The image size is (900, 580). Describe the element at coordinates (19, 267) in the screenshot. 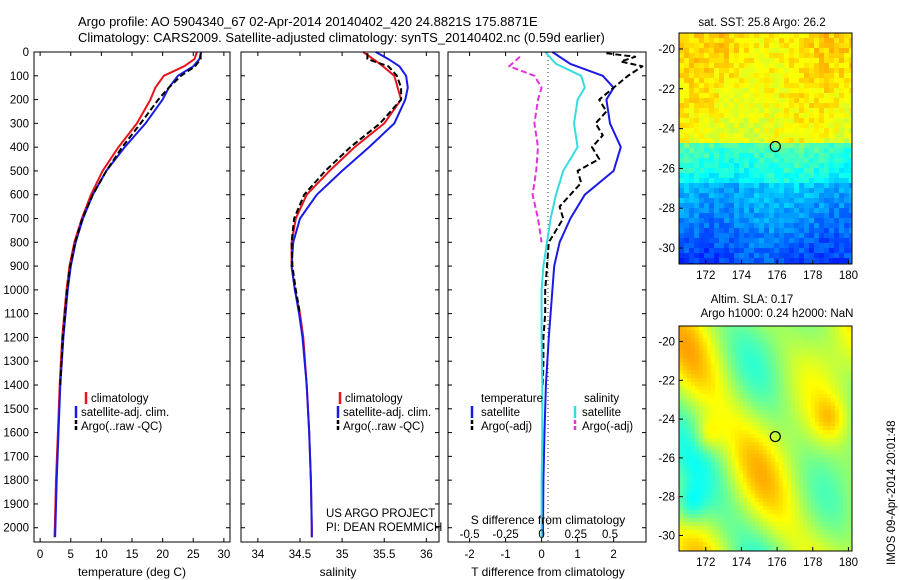

I see `y-tick-label: 900` at that location.